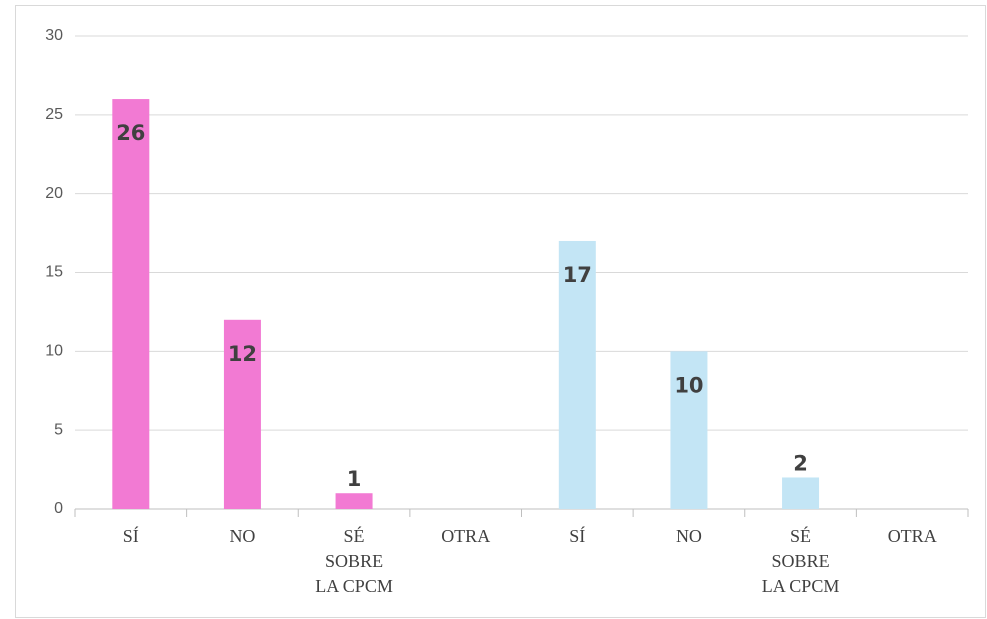 The image size is (987, 619). I want to click on y-tick-label: 10, so click(54, 351).